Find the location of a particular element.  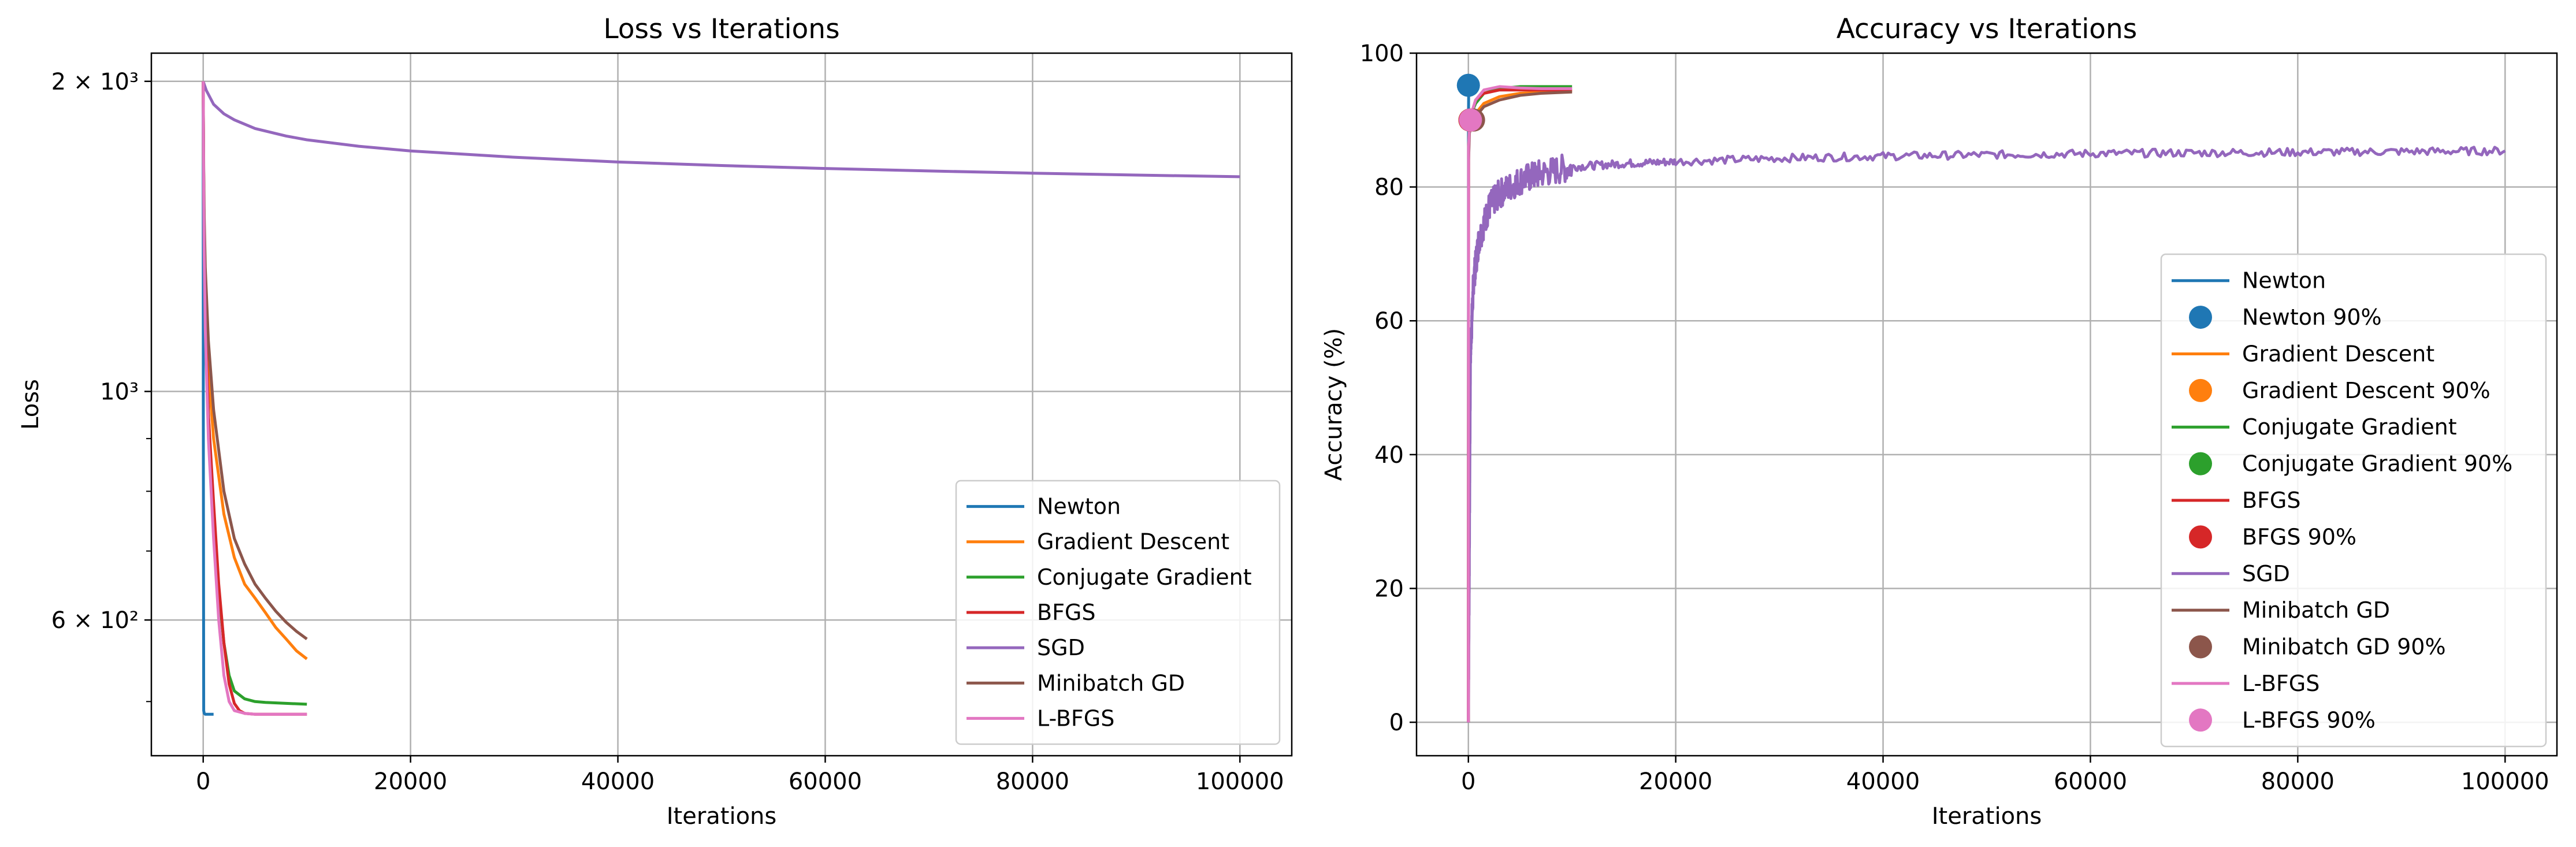

marker-l-bfgs-90pct is located at coordinates (1470, 120).